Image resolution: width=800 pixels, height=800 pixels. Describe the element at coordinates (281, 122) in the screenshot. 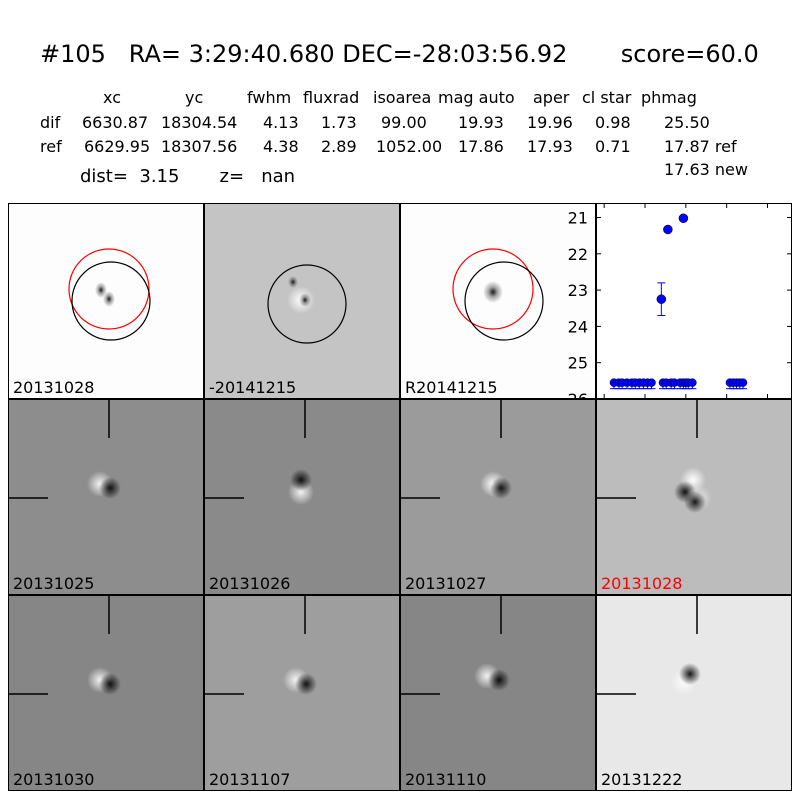

I see `table-cell: 4.13` at that location.